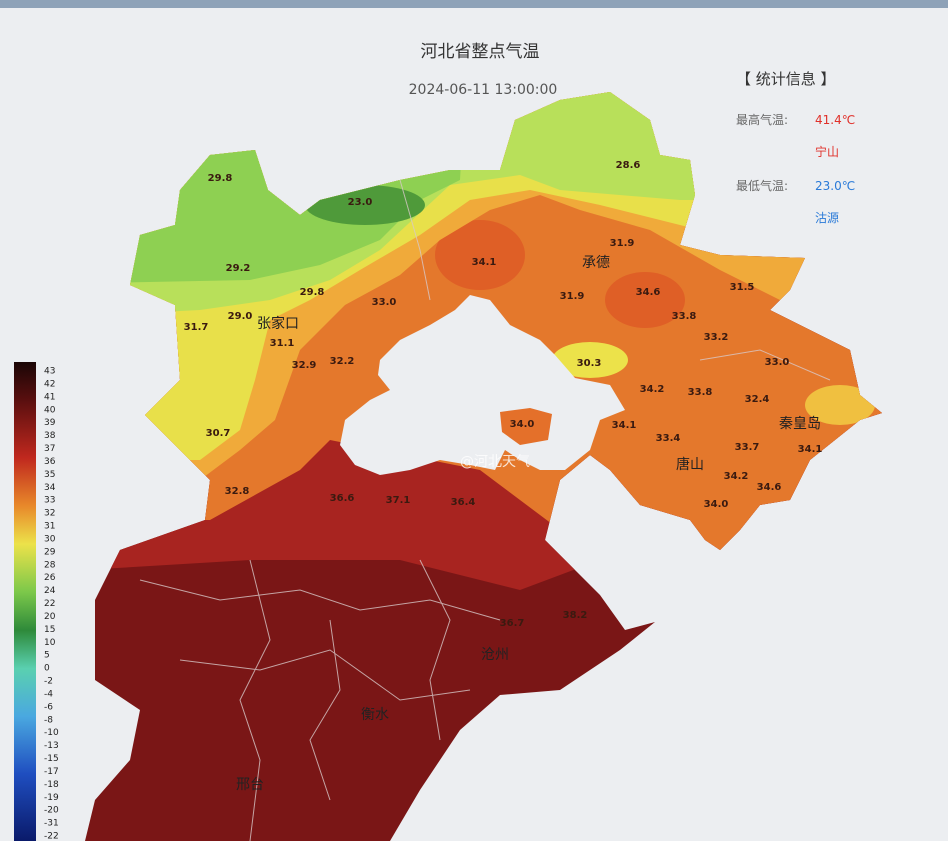 This screenshot has width=948, height=841. What do you see at coordinates (49, 397) in the screenshot?
I see `legend-label: 41` at bounding box center [49, 397].